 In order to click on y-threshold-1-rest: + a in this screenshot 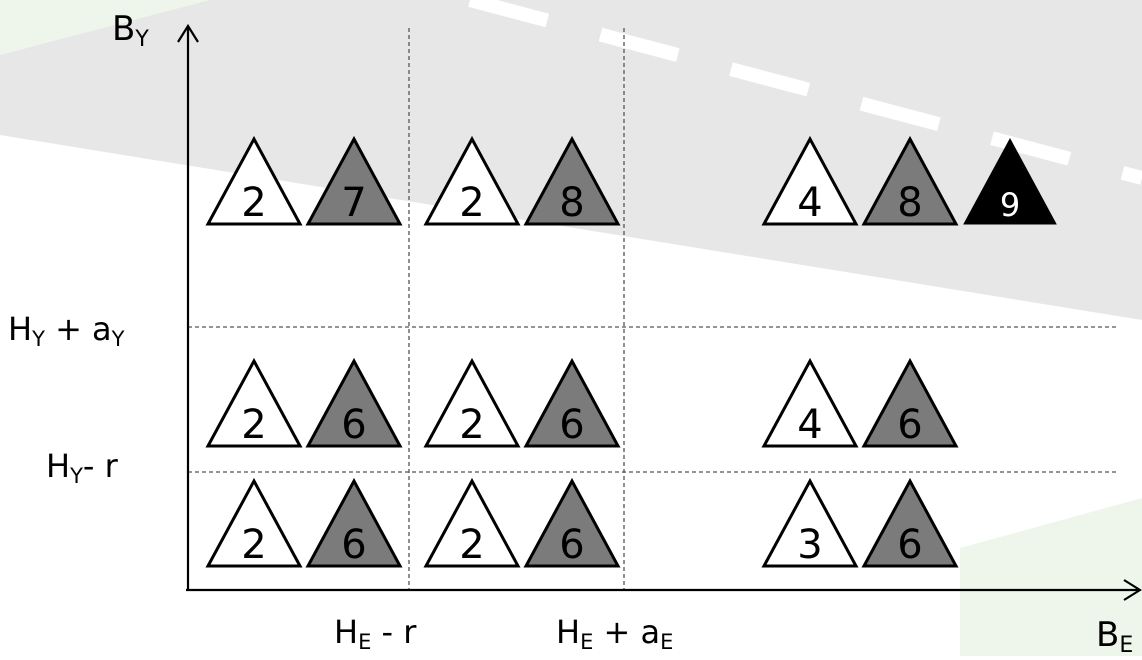, I will do `click(78, 329)`.